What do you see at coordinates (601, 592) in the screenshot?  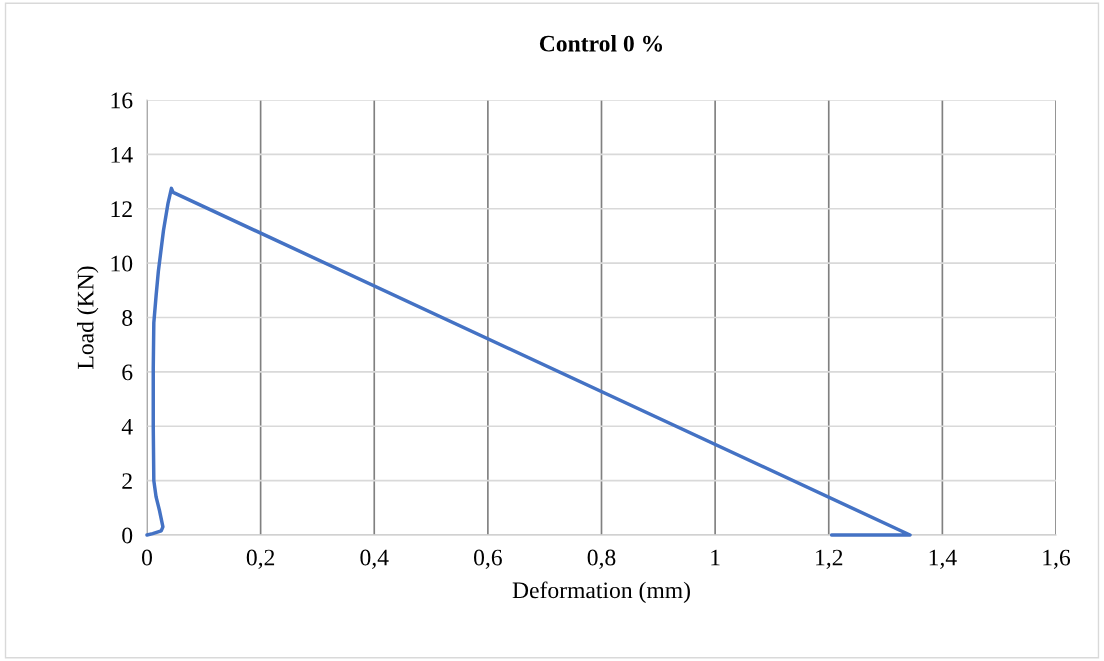 I see `x-axis-title: Deformation (mm)` at bounding box center [601, 592].